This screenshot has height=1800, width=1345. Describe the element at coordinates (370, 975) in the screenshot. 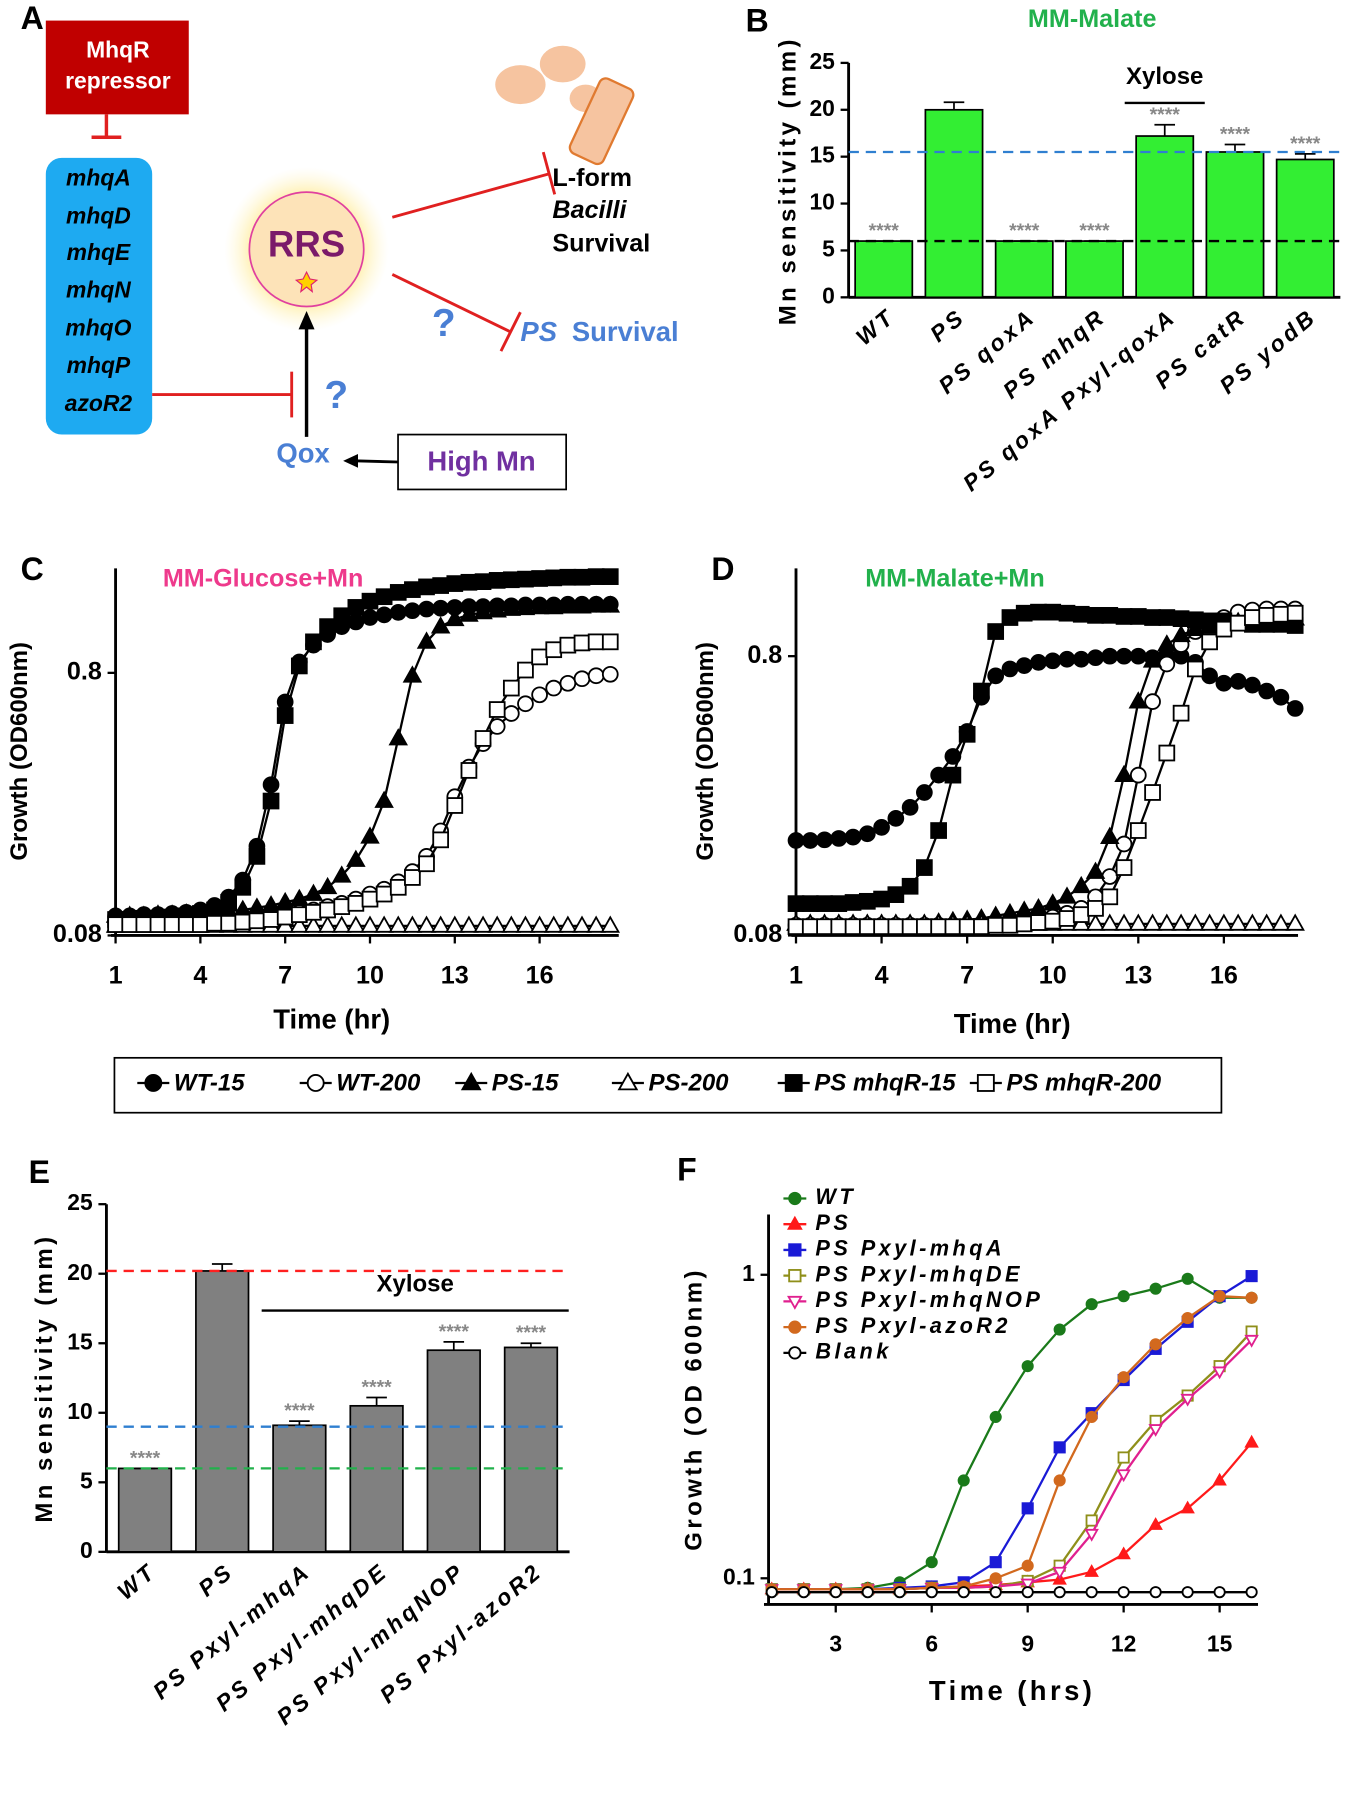

I see `x-tick-label: 10` at that location.